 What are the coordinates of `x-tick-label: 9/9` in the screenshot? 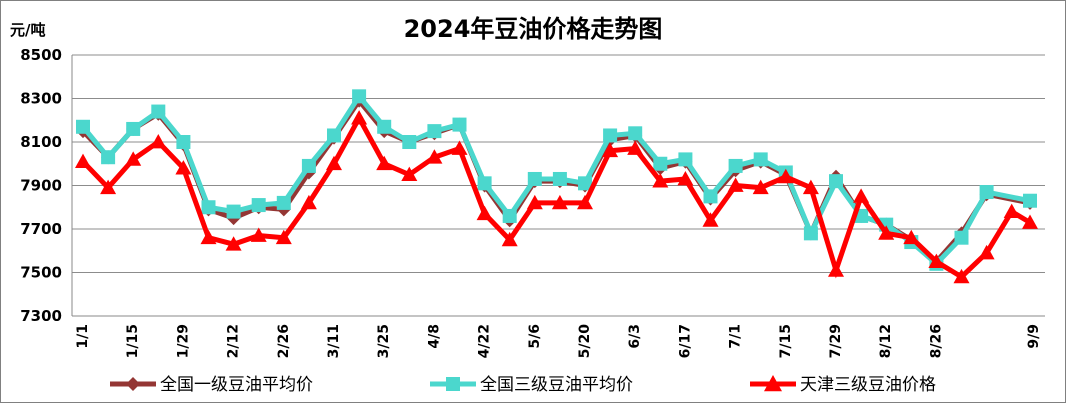 It's located at (1034, 336).